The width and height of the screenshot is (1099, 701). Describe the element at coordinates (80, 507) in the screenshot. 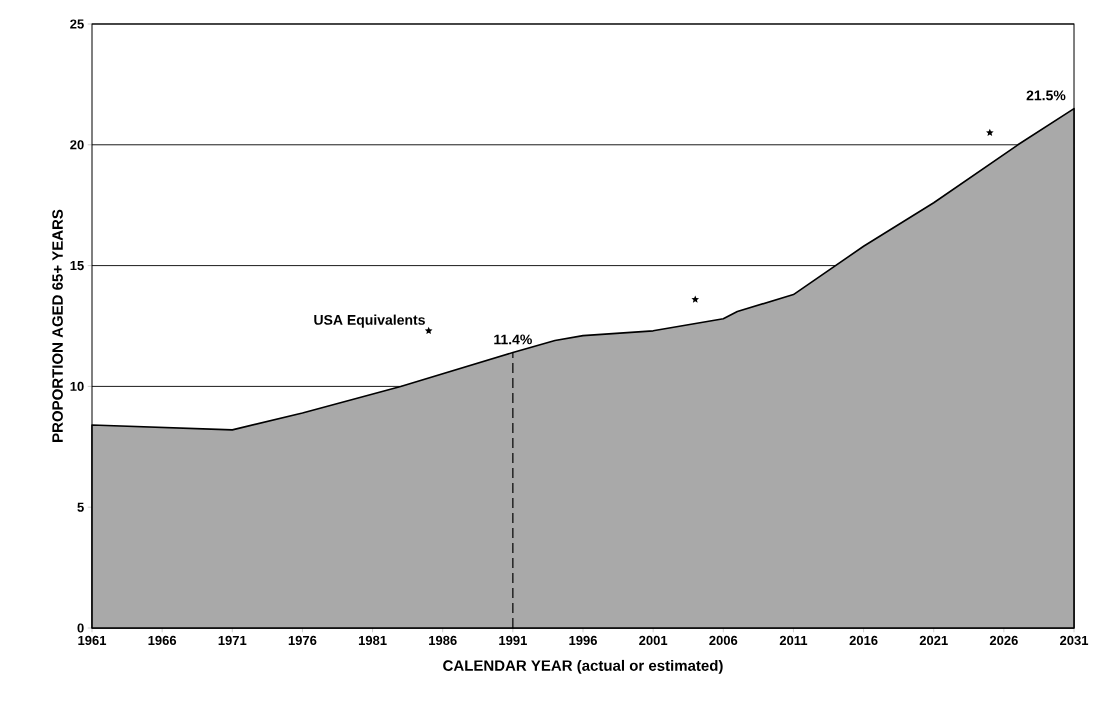

I see `y-tick-label: 5` at that location.